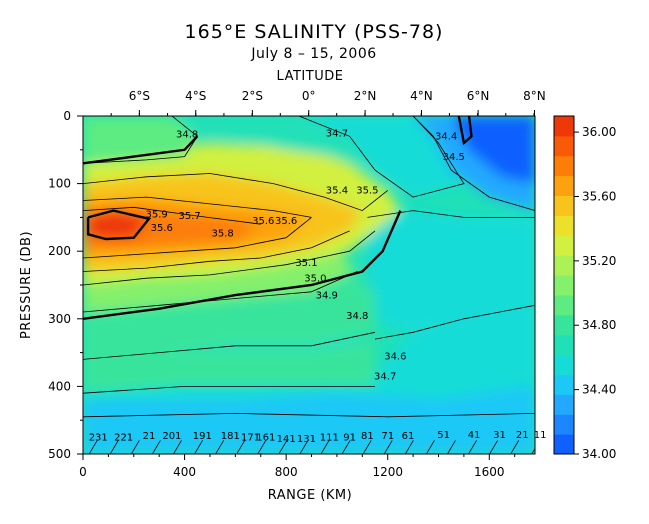 This screenshot has width=649, height=524. Describe the element at coordinates (395, 356) in the screenshot. I see `contour-label: 34.6` at that location.